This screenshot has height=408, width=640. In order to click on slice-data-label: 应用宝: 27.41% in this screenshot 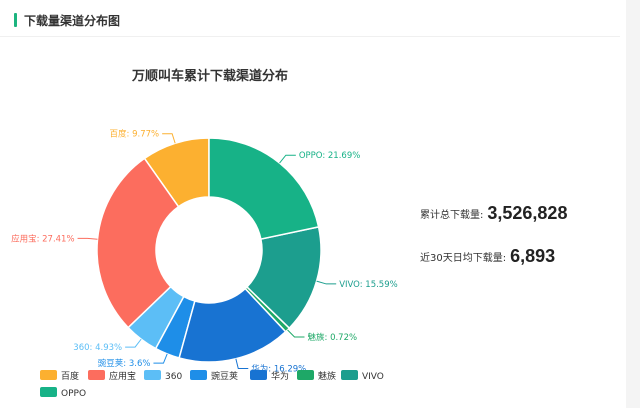, I will do `click(42, 238)`.